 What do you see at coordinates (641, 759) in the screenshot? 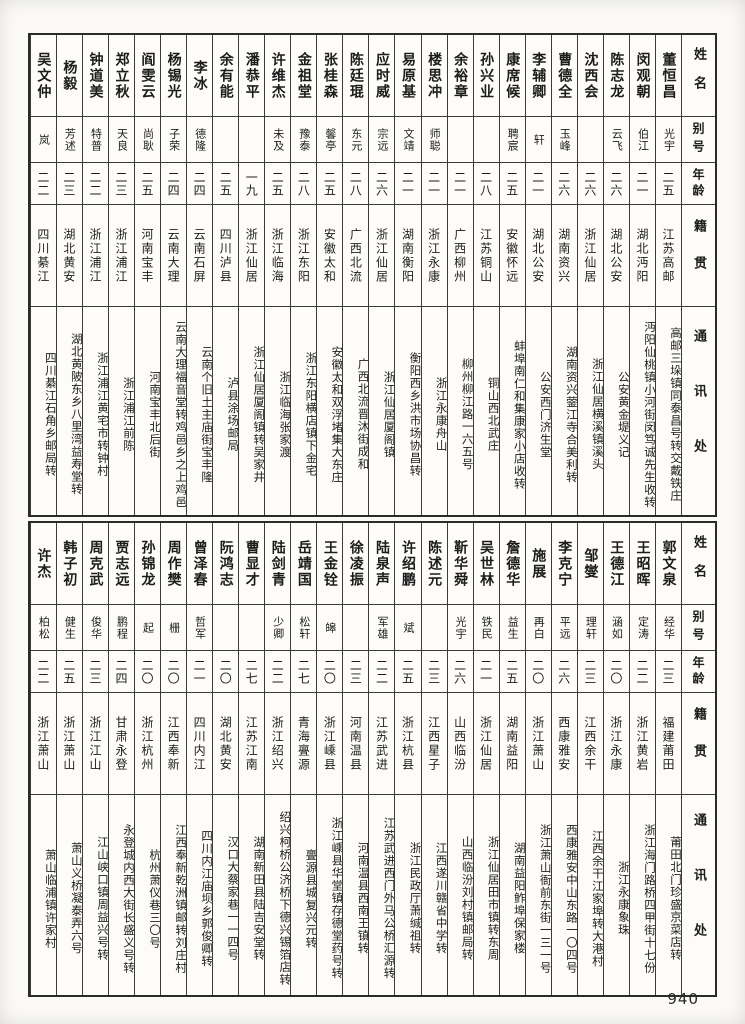
I see `person-column: 王昭晖 定涛 二二 浙江黄岩 浙江海门路桥四甲街十七份` at bounding box center [641, 759].